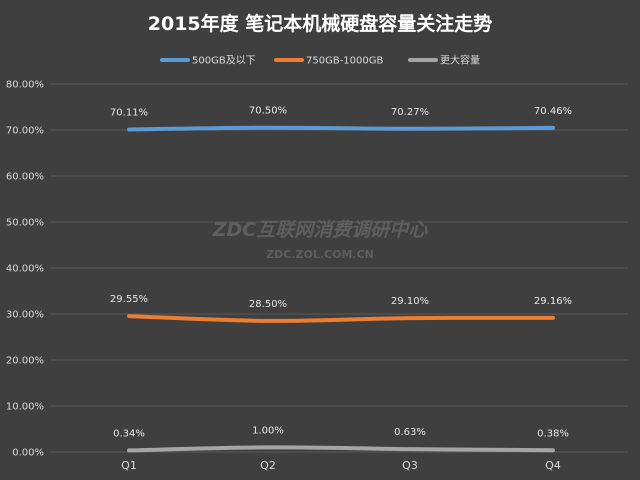 The width and height of the screenshot is (640, 480). I want to click on y-tick-label: 60.00%, so click(25, 177).